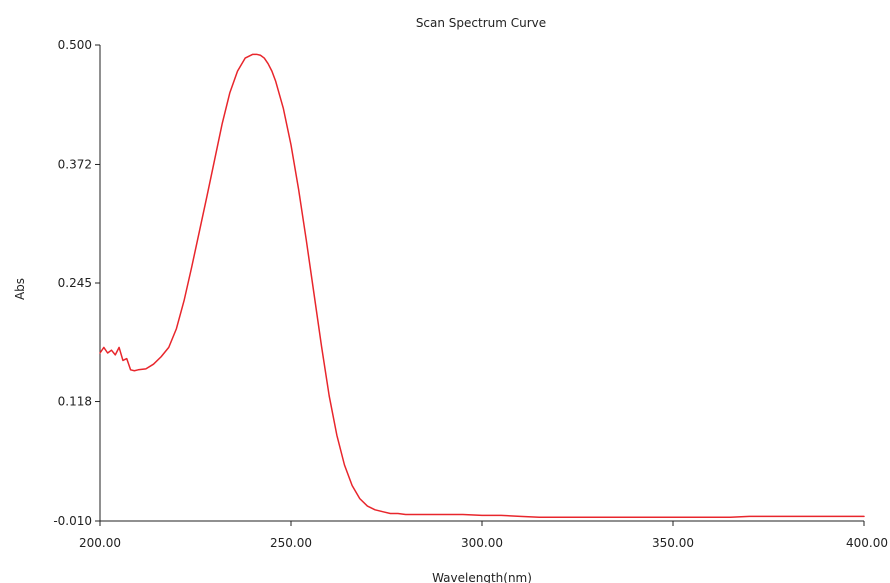 This screenshot has width=890, height=583. What do you see at coordinates (75, 45) in the screenshot?
I see `y-tick-label: 0.500` at bounding box center [75, 45].